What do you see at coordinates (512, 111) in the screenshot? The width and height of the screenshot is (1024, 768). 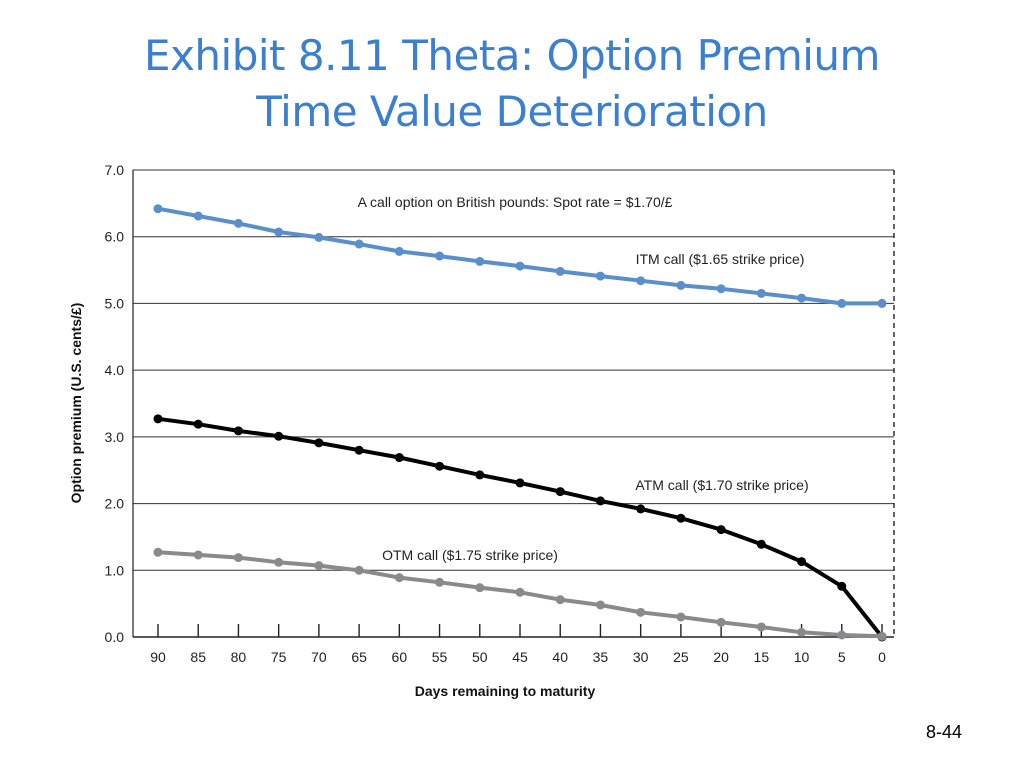 I see `slide-title-line-2: Time Value Deterioration` at bounding box center [512, 111].